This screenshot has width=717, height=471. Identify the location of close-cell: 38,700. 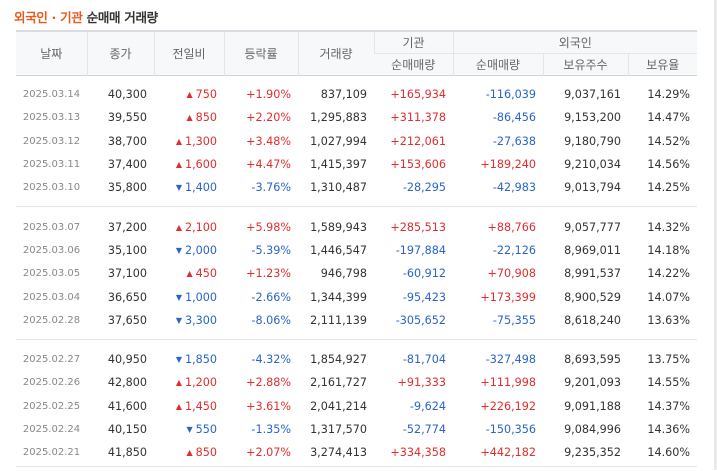
(120, 141).